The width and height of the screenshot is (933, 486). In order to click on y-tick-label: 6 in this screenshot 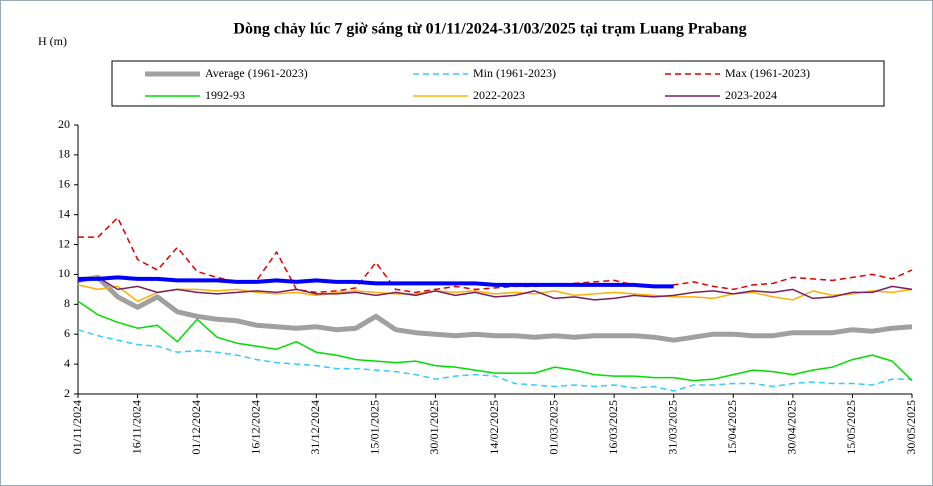, I will do `click(67, 333)`.